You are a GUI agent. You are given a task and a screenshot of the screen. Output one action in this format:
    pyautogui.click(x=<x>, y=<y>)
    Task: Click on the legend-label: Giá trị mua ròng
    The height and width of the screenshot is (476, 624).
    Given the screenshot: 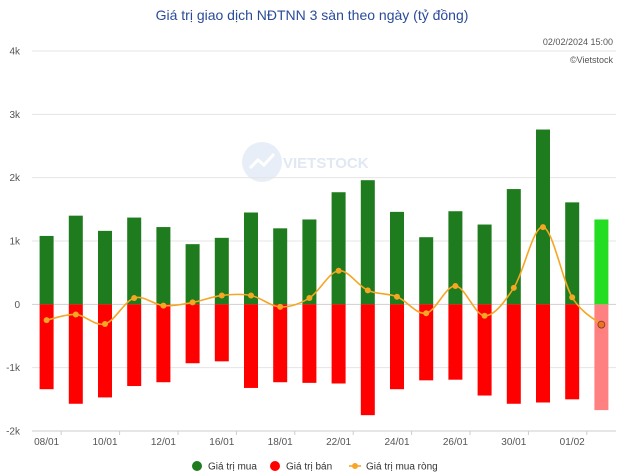 What is the action you would take?
    pyautogui.click(x=402, y=467)
    